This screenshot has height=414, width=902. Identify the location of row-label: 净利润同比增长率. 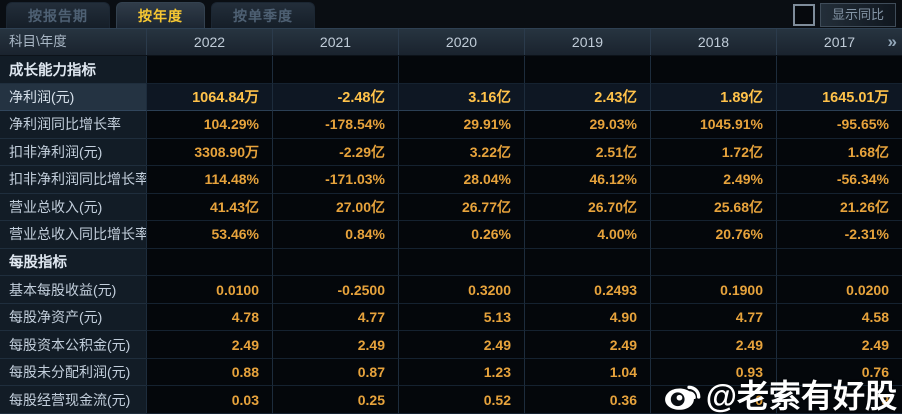
(73, 125).